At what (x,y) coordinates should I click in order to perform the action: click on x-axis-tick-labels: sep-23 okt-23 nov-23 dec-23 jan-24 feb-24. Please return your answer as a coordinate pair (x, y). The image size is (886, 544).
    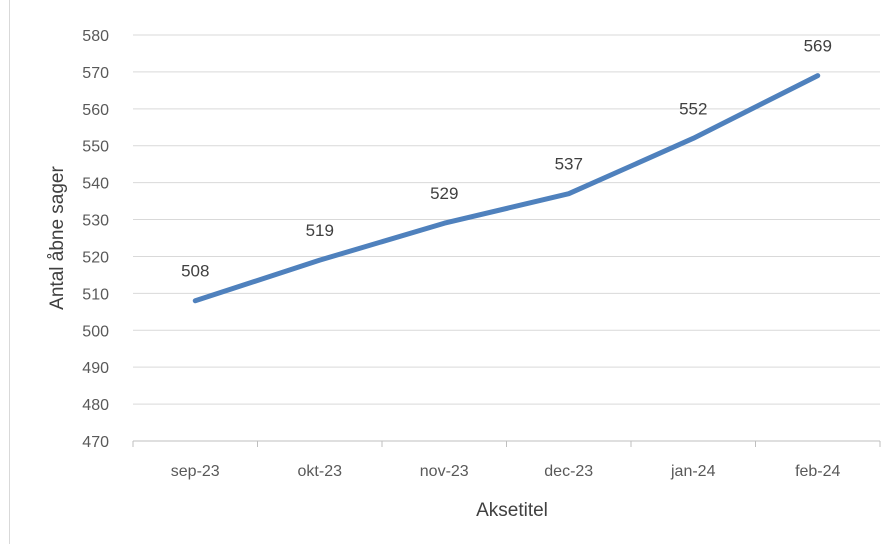
    Looking at the image, I should click on (506, 471).